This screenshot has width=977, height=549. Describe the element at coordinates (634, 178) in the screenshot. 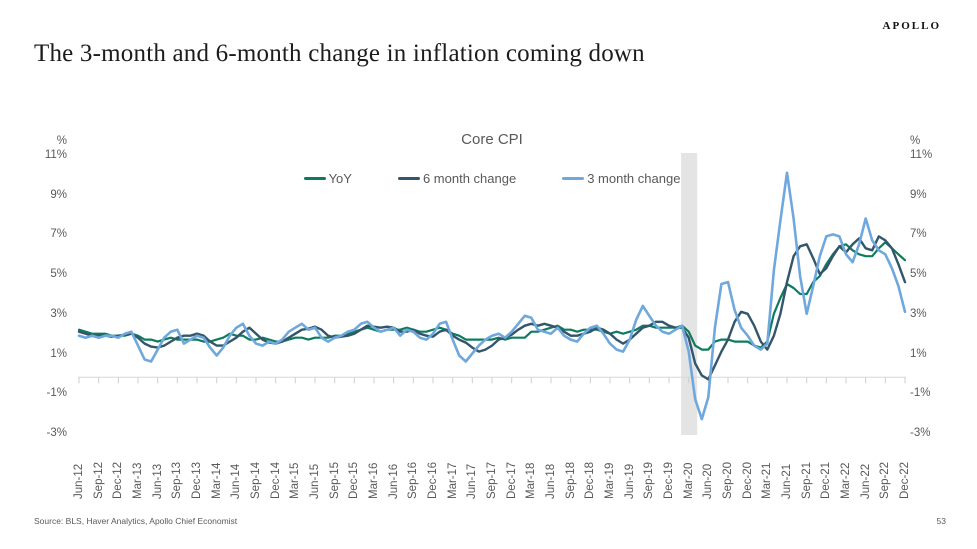

I see `legend-label-3-month-change: 3 month change` at that location.